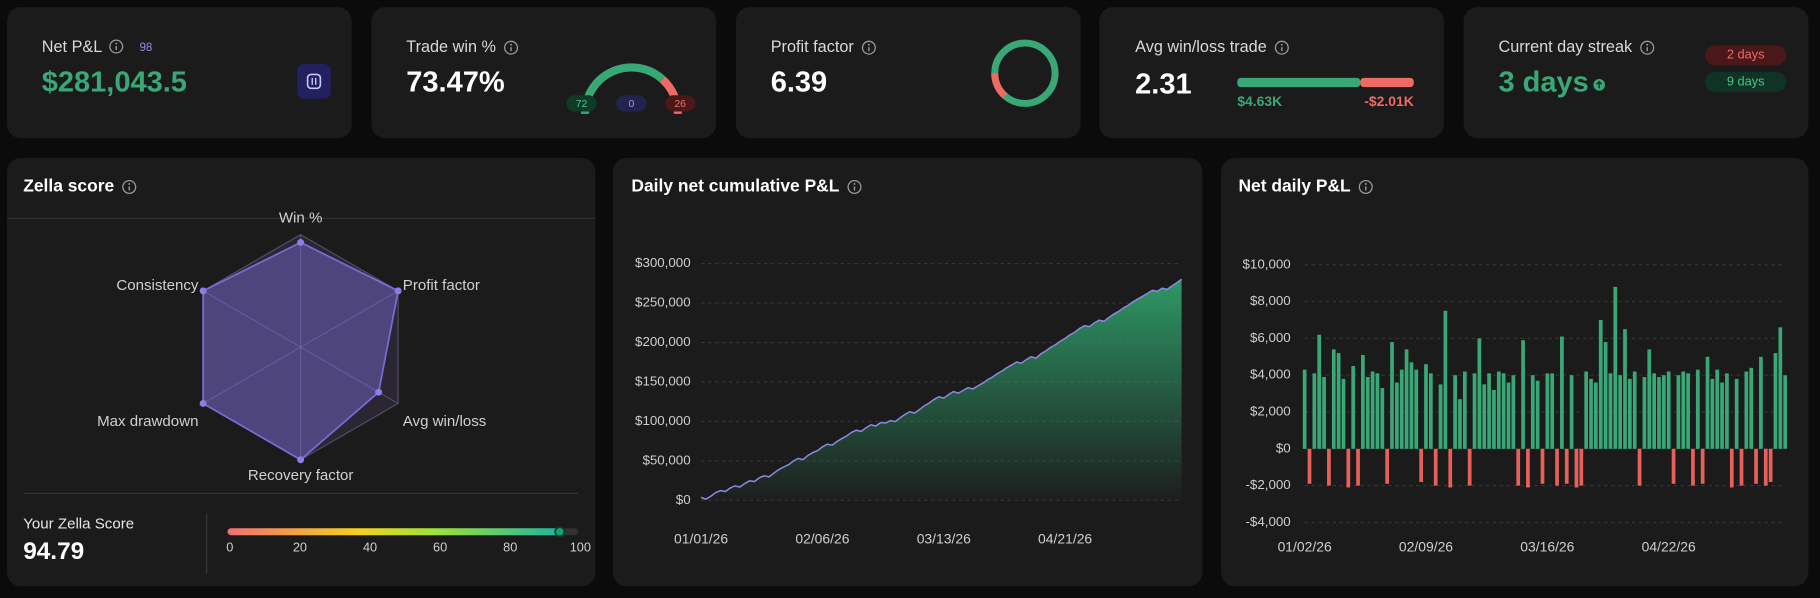  Describe the element at coordinates (663, 302) in the screenshot. I see `y-tick-label: $250,000` at that location.